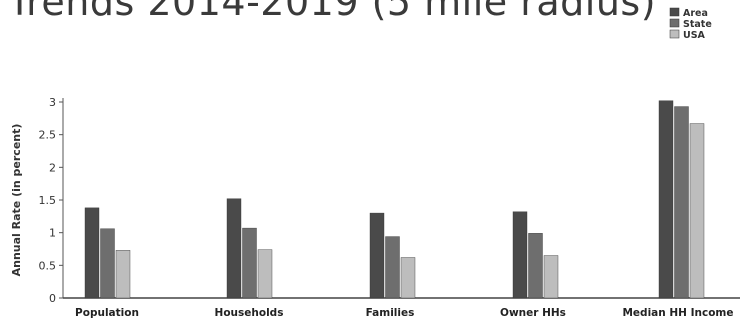 This screenshot has width=751, height=322. Describe the element at coordinates (332, 12) in the screenshot. I see `page-title: Trends 2014-2019 (5 mile radius)` at that location.